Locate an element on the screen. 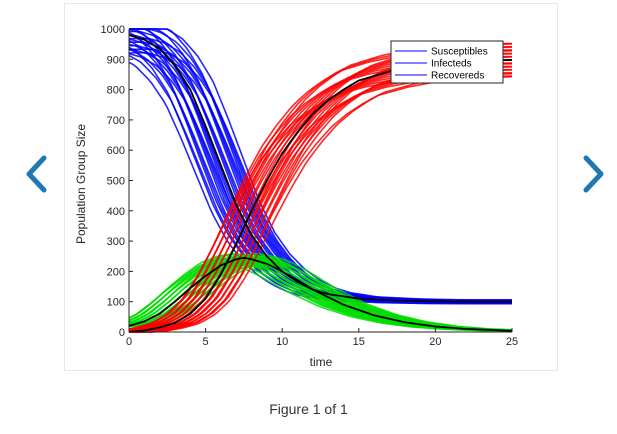 The width and height of the screenshot is (617, 434). previous-figure-button is located at coordinates (36, 174).